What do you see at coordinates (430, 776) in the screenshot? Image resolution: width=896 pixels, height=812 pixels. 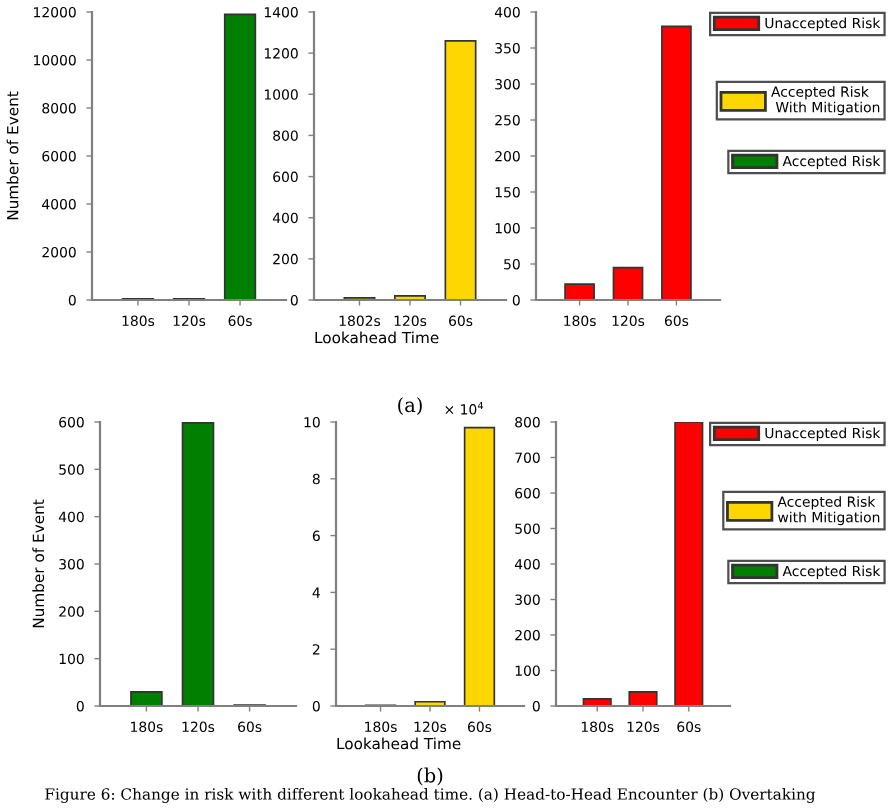 I see `text: (b)` at bounding box center [430, 776].